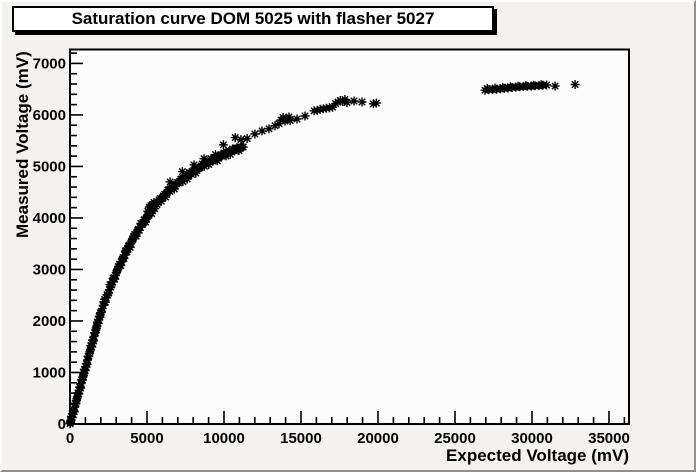 The height and width of the screenshot is (472, 696). I want to click on y-tick-label: 0, so click(62, 424).